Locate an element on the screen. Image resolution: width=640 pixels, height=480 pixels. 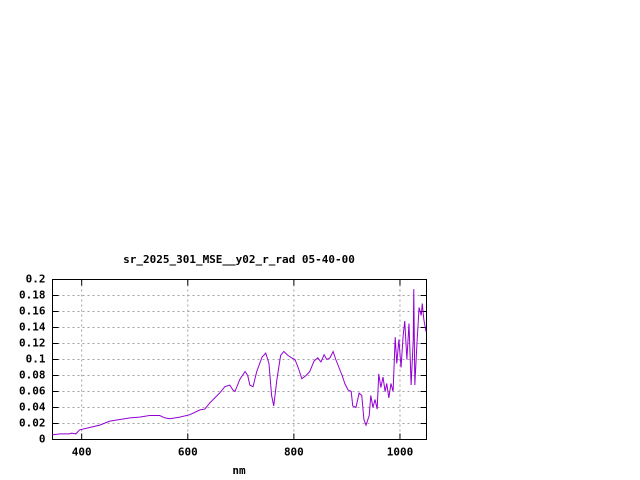
y-tick-label: 0.08 is located at coordinates (32, 375).